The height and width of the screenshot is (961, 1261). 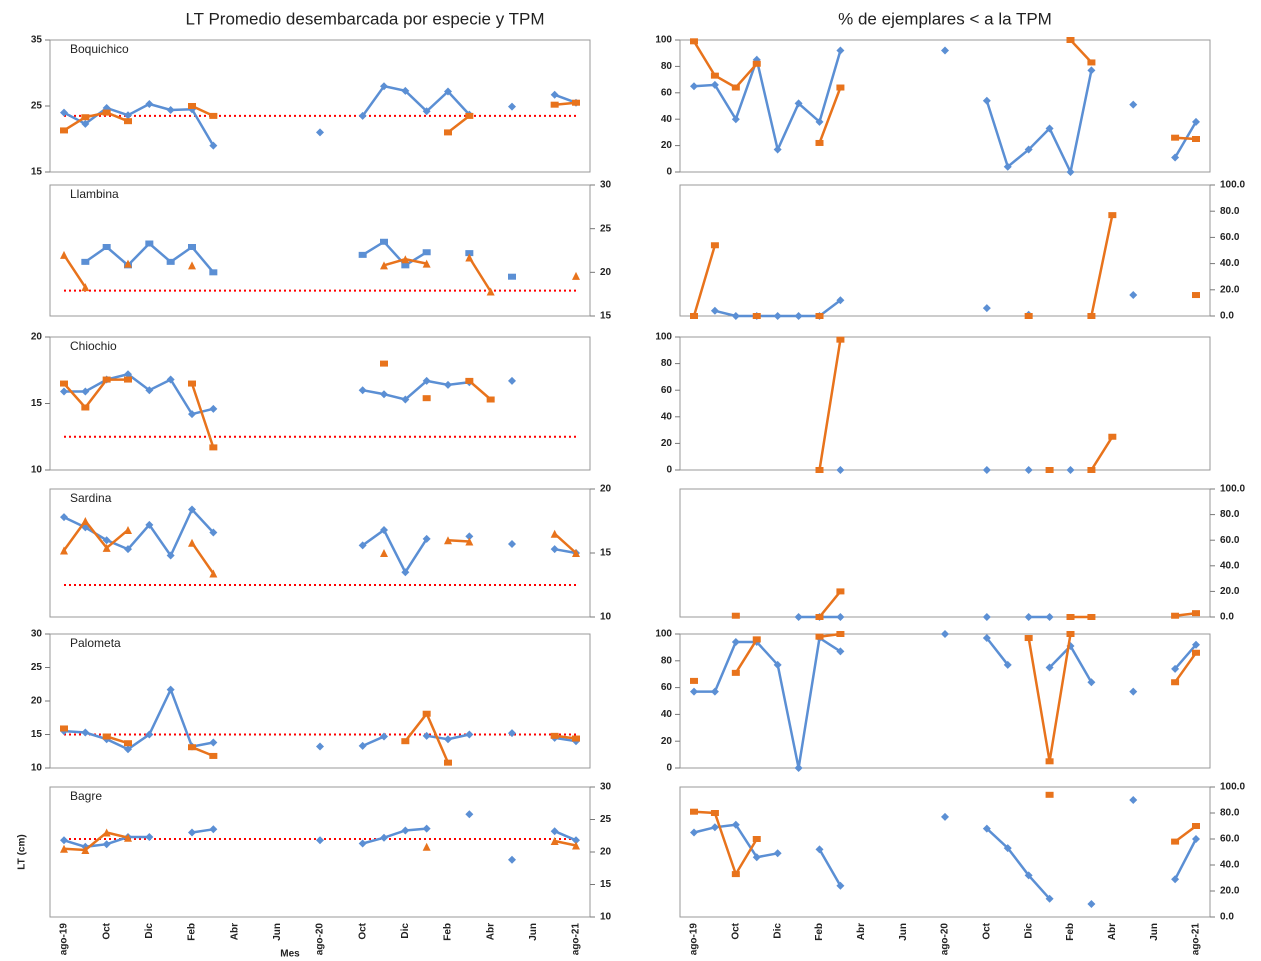 I want to click on y-tick-label: 100.0, so click(x=1232, y=787).